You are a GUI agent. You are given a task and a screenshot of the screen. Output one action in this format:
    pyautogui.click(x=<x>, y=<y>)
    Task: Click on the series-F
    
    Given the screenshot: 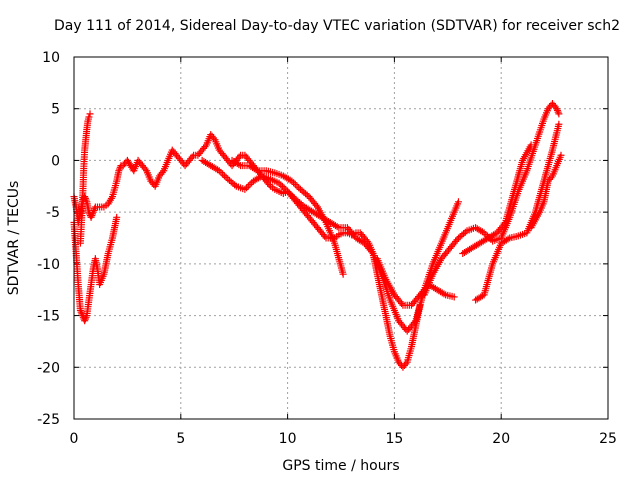 What is the action you would take?
    pyautogui.click(x=415, y=282)
    